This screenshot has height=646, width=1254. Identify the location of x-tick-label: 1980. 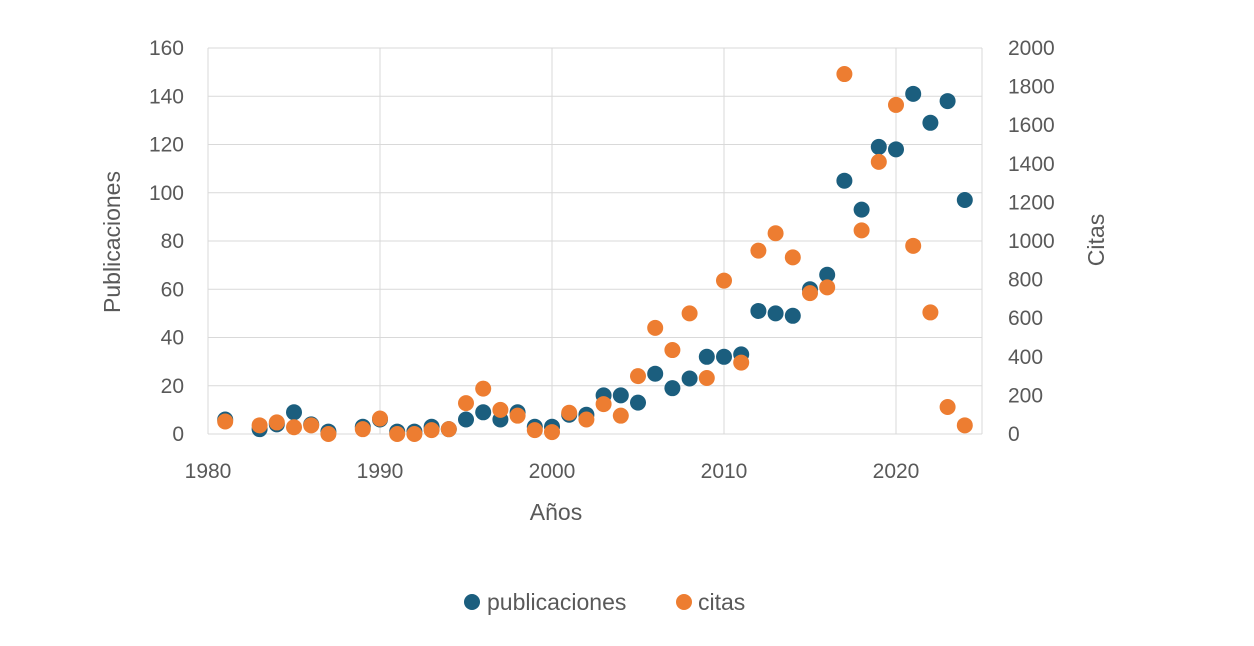
(208, 471).